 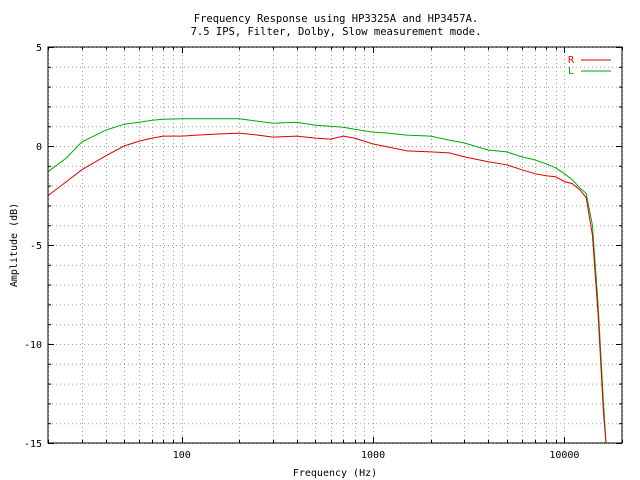 I want to click on legend-label-r: R, so click(x=571, y=60).